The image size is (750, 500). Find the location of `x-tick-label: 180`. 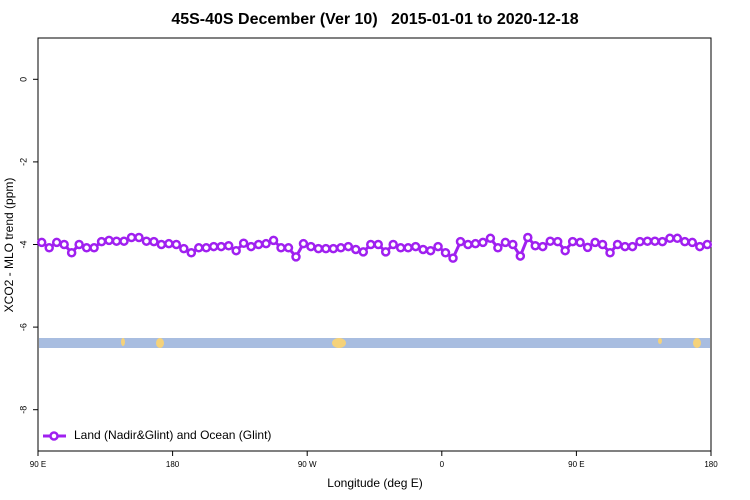

x-tick-label: 180 is located at coordinates (711, 464).